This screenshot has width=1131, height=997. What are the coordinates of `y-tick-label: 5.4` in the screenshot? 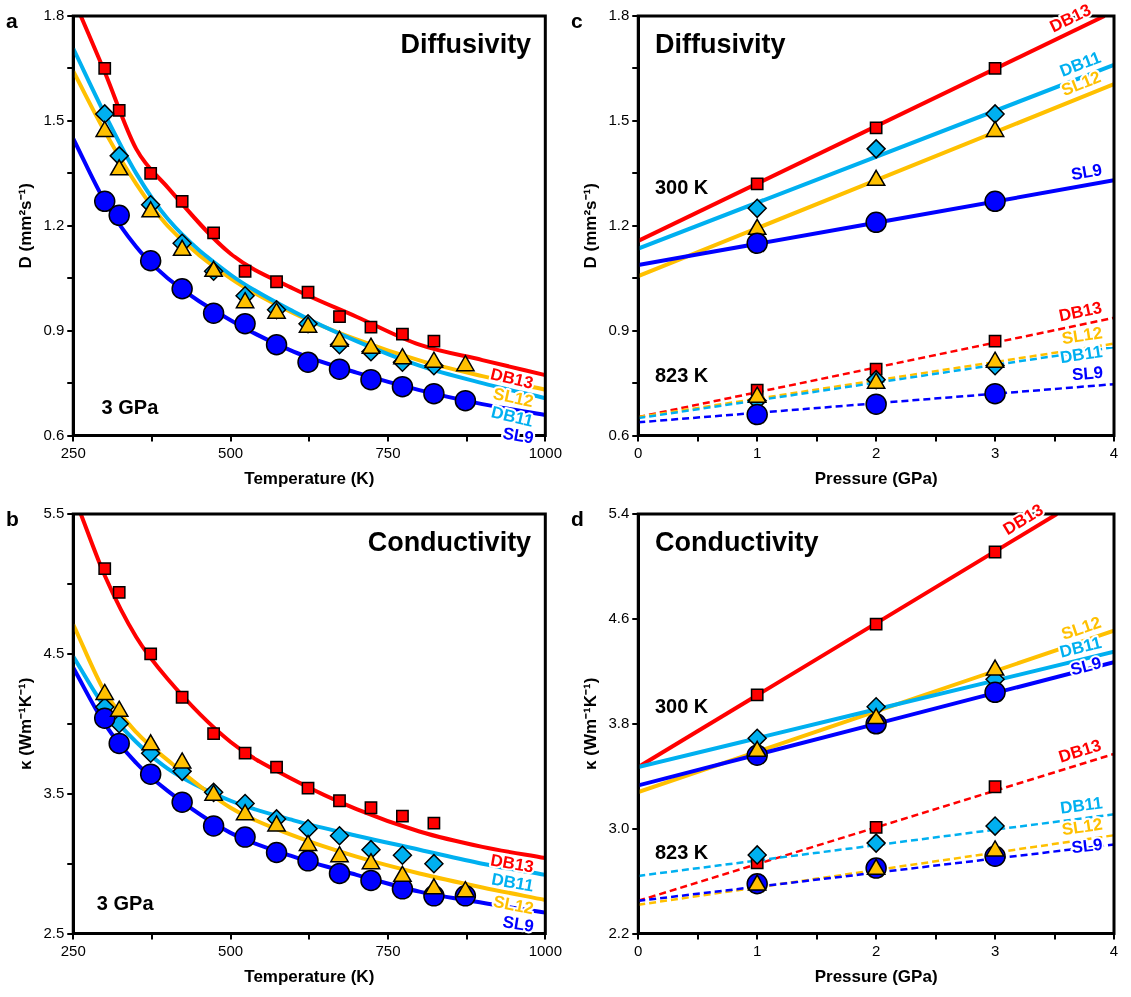 It's located at (619, 513).